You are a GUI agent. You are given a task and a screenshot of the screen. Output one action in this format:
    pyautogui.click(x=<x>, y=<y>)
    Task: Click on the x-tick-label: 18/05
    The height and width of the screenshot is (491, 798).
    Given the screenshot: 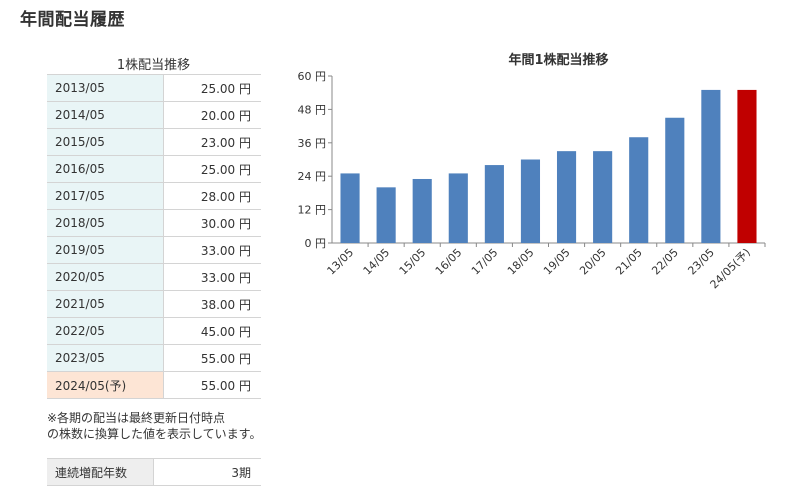 What is the action you would take?
    pyautogui.click(x=521, y=262)
    